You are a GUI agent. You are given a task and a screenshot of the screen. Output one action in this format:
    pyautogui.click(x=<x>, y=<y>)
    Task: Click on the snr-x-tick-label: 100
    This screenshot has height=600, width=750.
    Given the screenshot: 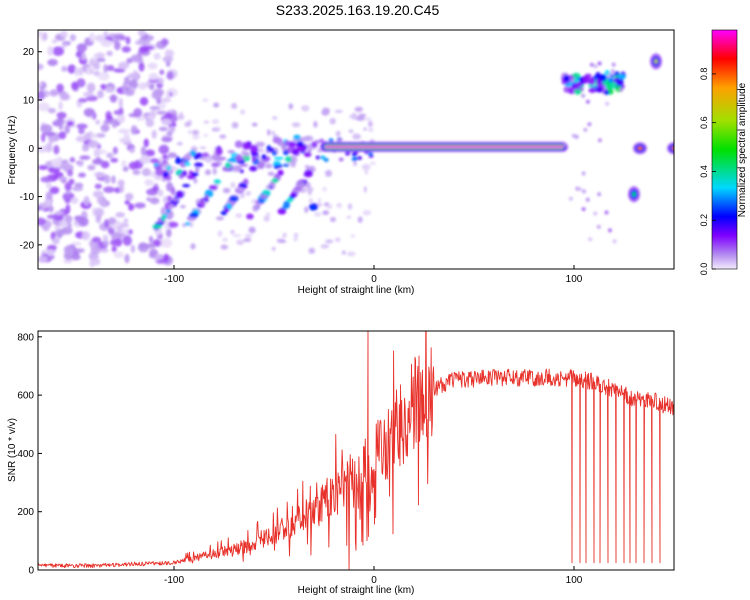 What is the action you would take?
    pyautogui.click(x=574, y=580)
    